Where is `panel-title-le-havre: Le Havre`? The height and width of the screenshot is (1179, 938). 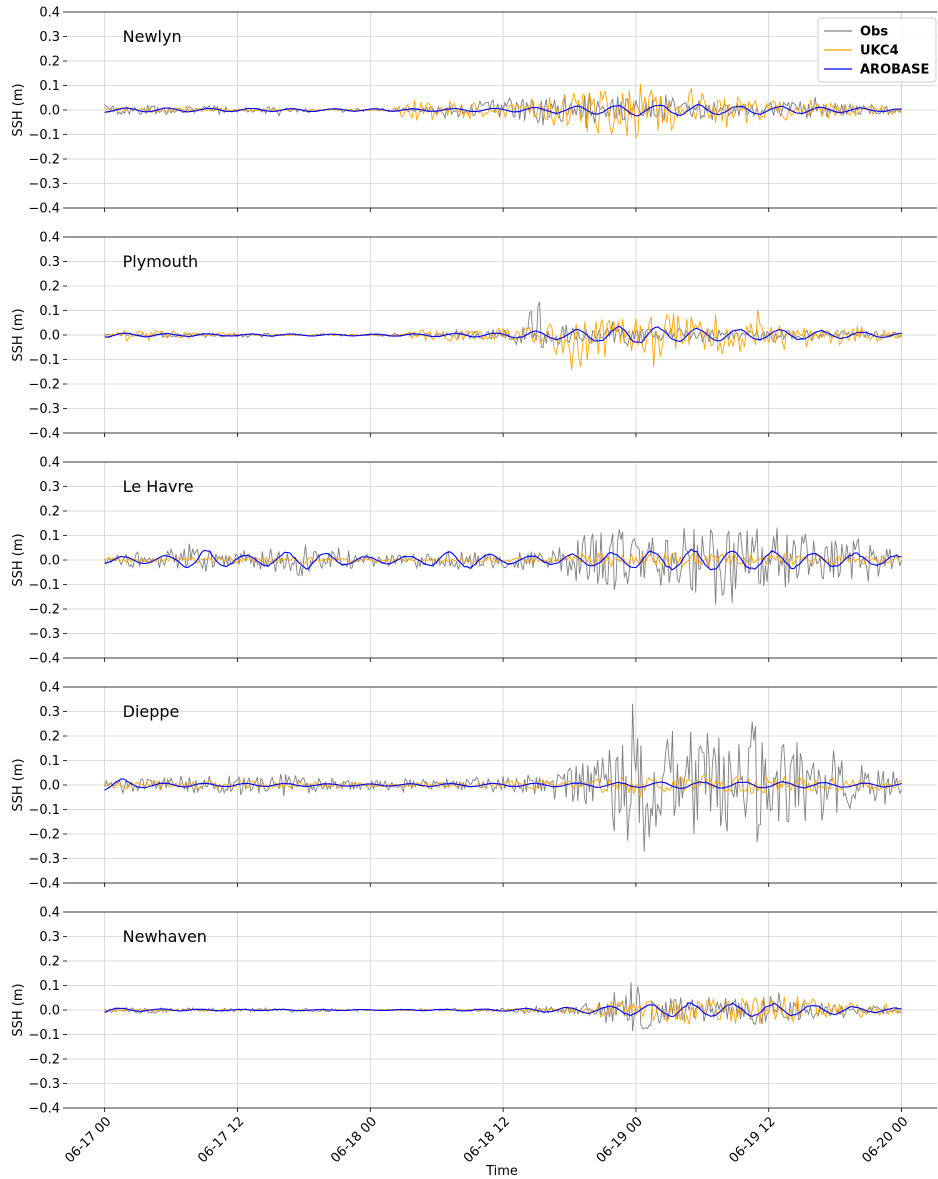 panel-title-le-havre: Le Havre is located at coordinates (158, 486).